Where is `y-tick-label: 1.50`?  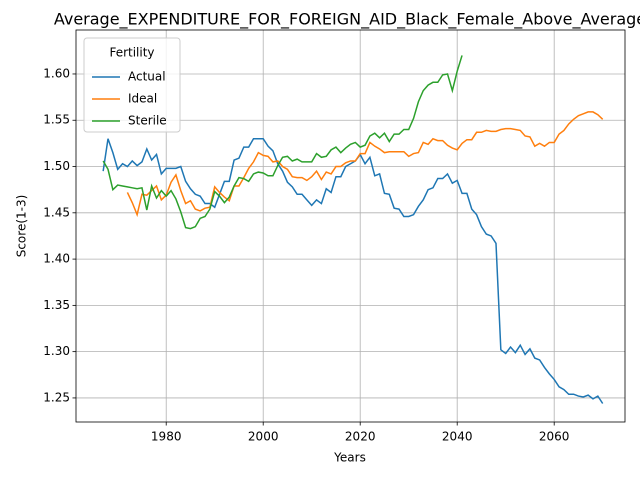
y-tick-label: 1.50 is located at coordinates (56, 166).